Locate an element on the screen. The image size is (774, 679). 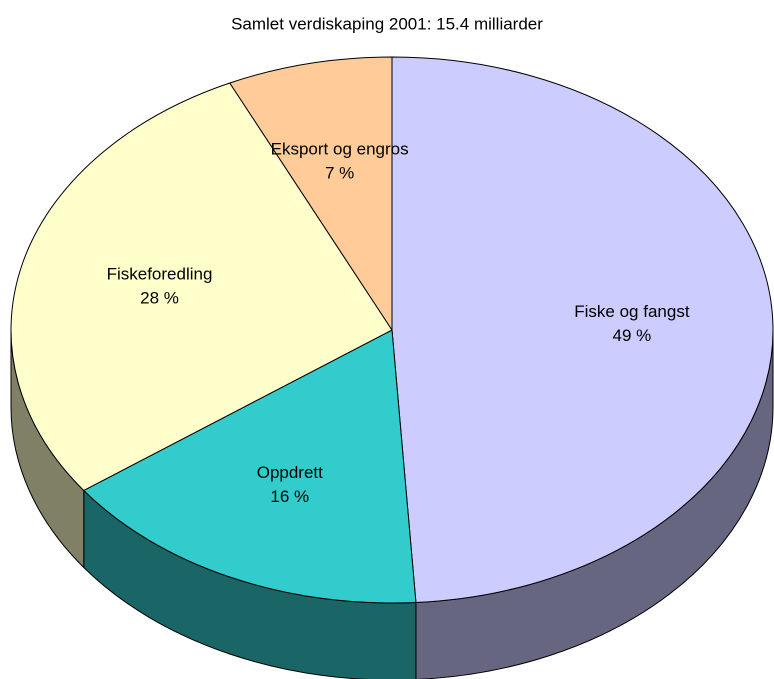
slice-label: Eksport og engros is located at coordinates (340, 149).